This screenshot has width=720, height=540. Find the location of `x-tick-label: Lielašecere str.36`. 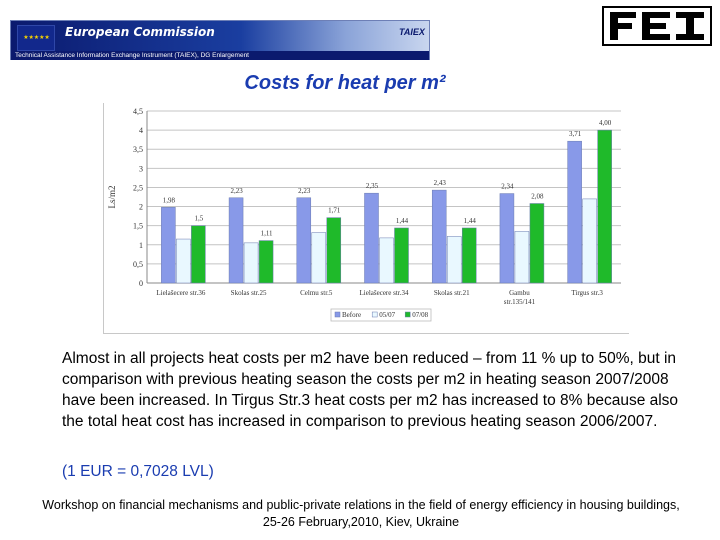

x-tick-label: Lielašecere str.36 is located at coordinates (180, 293).